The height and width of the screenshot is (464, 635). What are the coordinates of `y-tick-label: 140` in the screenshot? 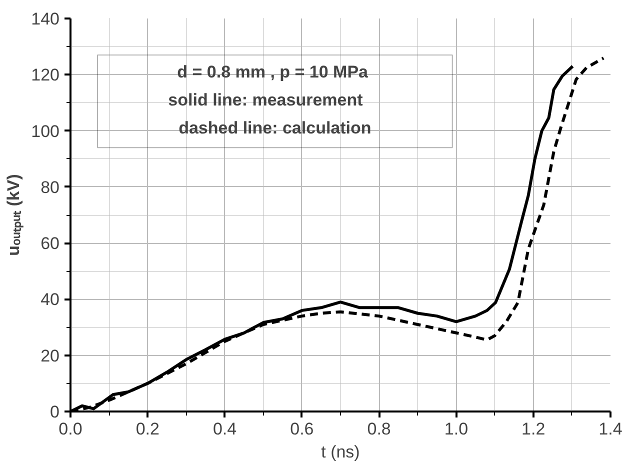 It's located at (45, 19).